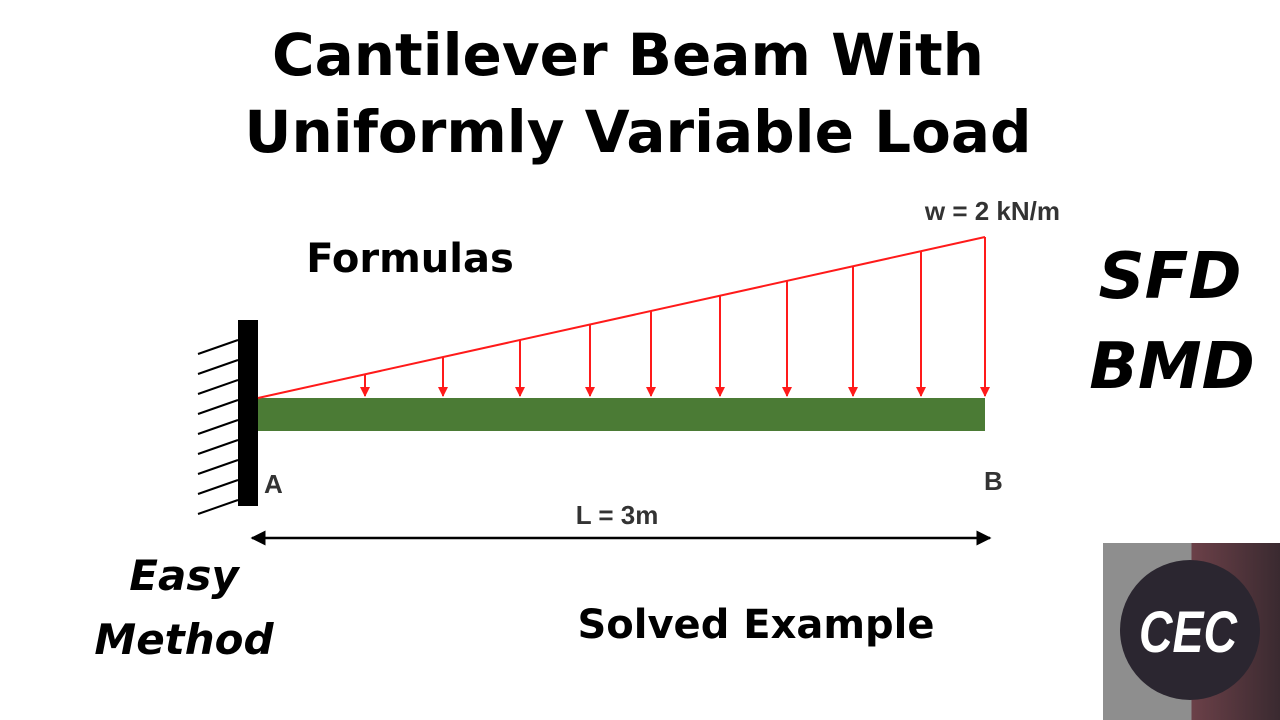 This screenshot has width=1280, height=720. What do you see at coordinates (248, 413) in the screenshot?
I see `fixed-support` at bounding box center [248, 413].